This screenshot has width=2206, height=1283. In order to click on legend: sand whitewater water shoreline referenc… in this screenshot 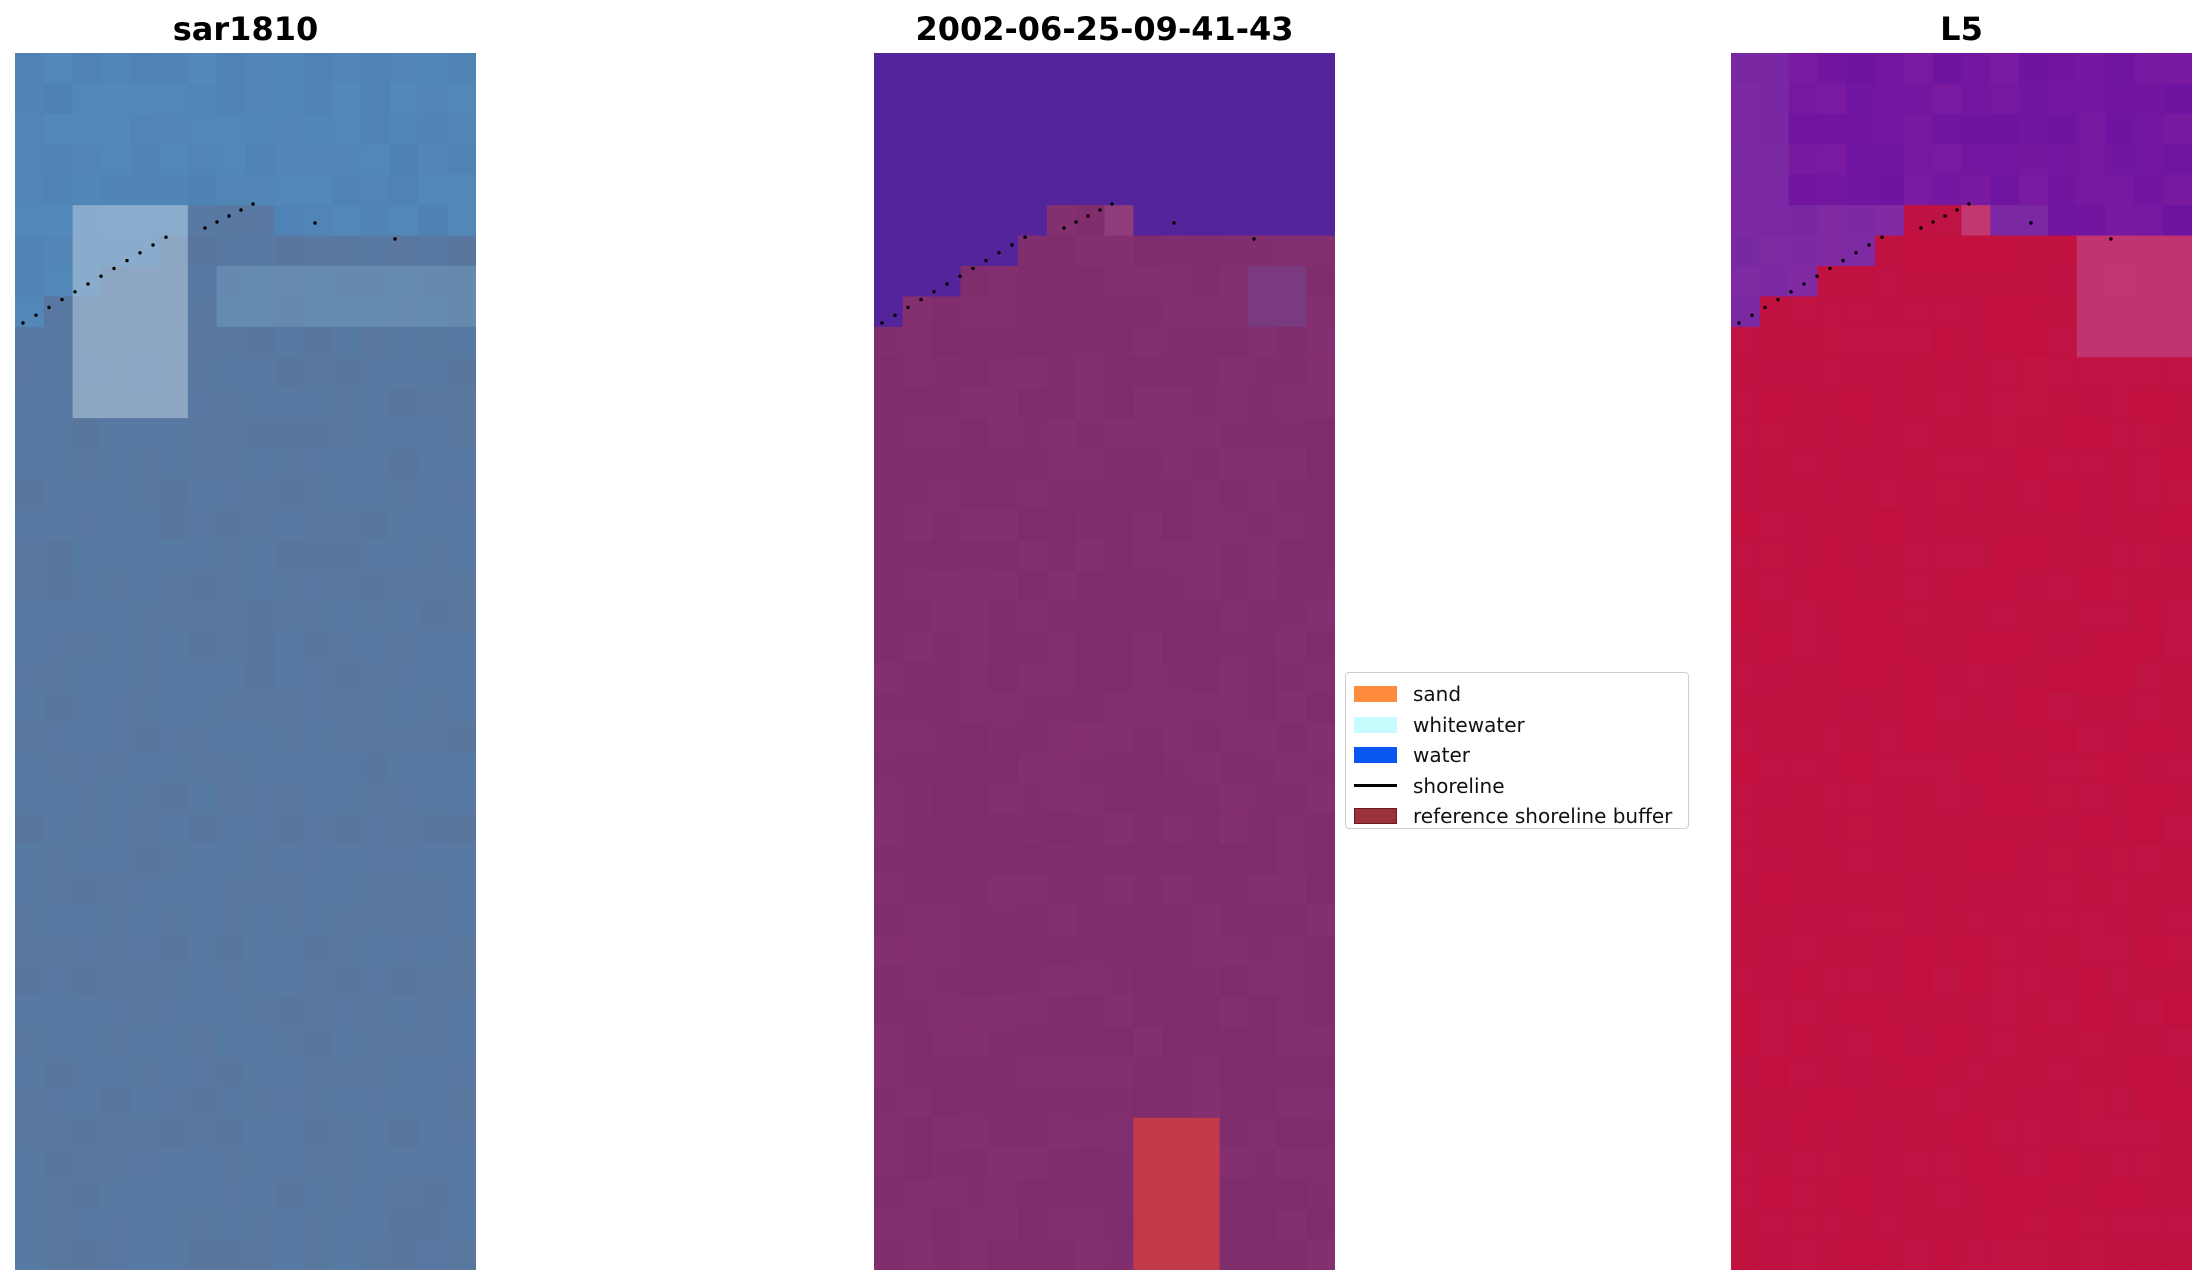, I will do `click(1517, 750)`.